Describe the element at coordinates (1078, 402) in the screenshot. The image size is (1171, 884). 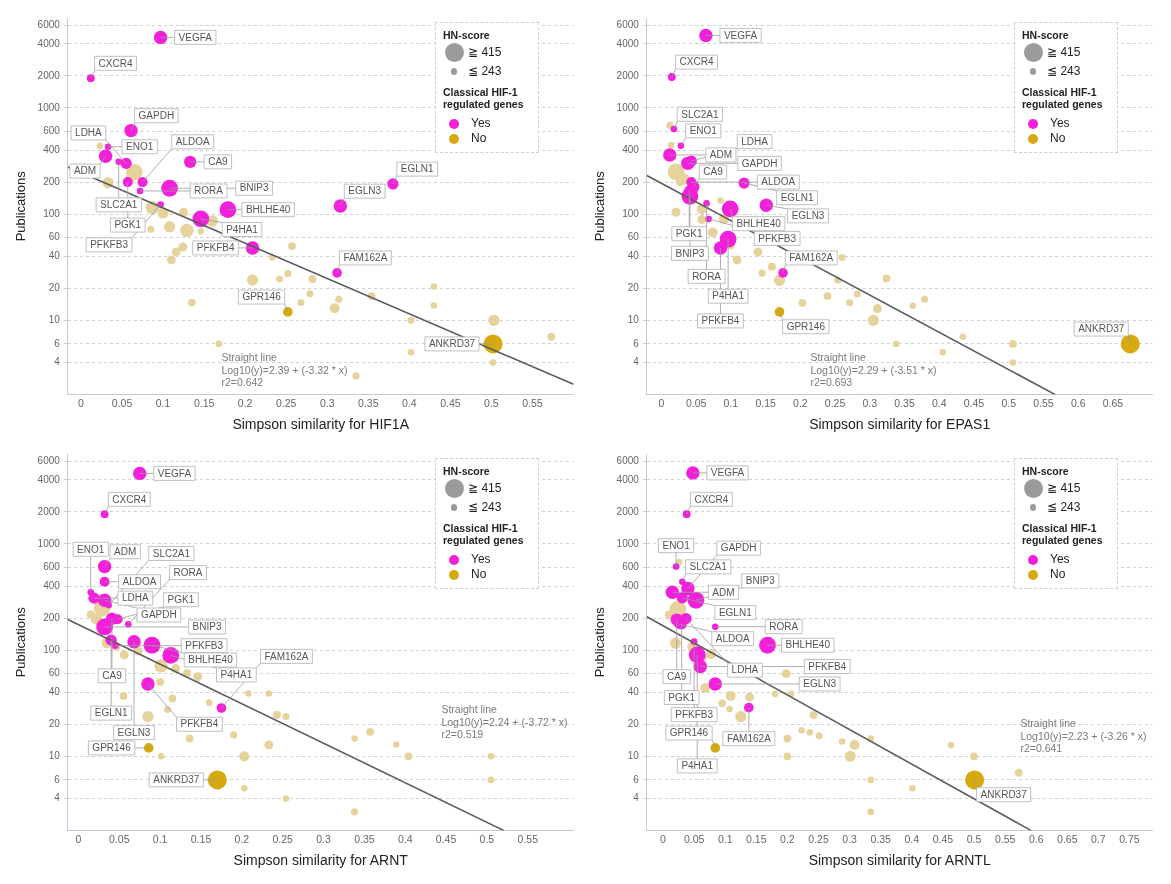
I see `x-tick-label: 0.6` at that location.